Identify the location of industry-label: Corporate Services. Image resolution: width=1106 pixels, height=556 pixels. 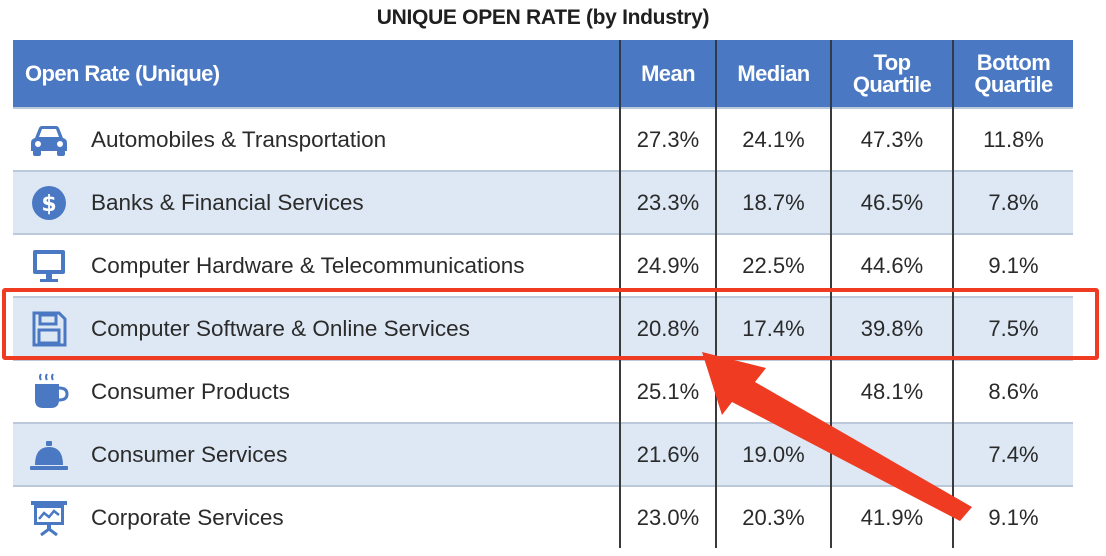
(187, 517).